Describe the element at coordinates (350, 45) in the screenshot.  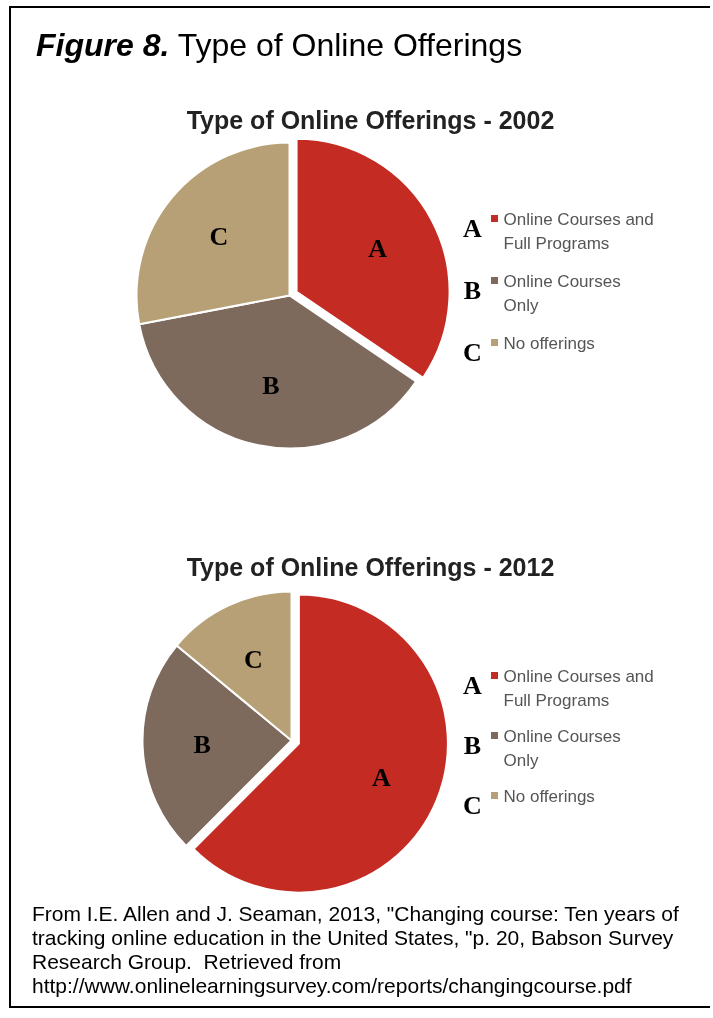
I see `text: Type of Online Offerings` at that location.